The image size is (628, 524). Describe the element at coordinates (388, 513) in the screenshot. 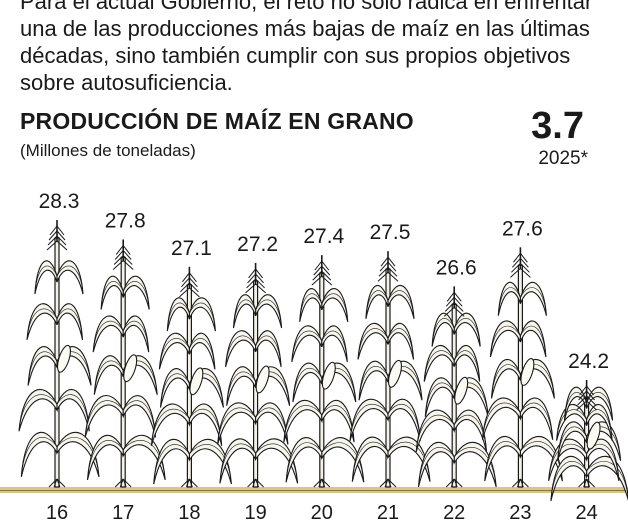

I see `x-tick-label: 21` at that location.